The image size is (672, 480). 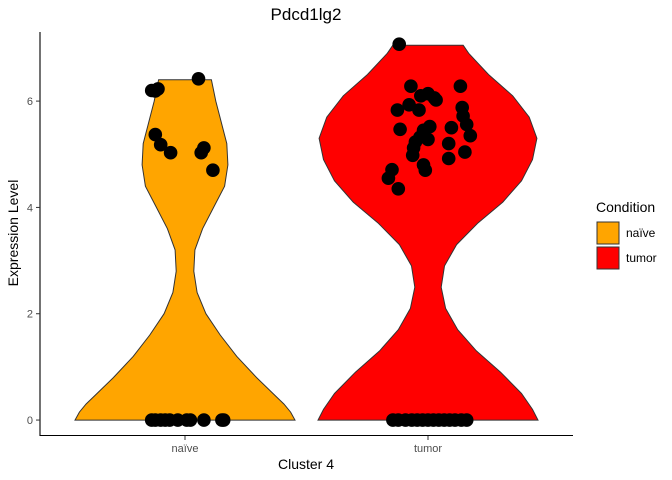 What do you see at coordinates (185, 449) in the screenshot?
I see `x-tick-label-naïve: naïve` at bounding box center [185, 449].